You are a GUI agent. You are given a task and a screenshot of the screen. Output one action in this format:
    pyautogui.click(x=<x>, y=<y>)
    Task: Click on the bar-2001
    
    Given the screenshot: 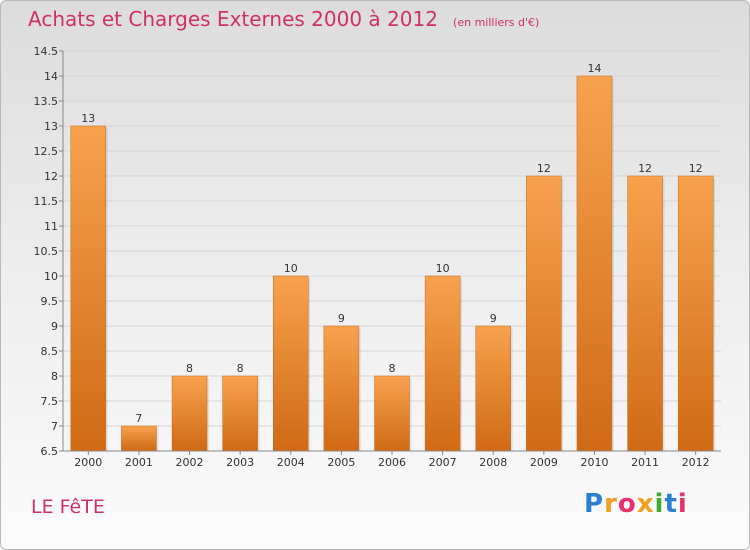 What is the action you would take?
    pyautogui.click(x=139, y=438)
    